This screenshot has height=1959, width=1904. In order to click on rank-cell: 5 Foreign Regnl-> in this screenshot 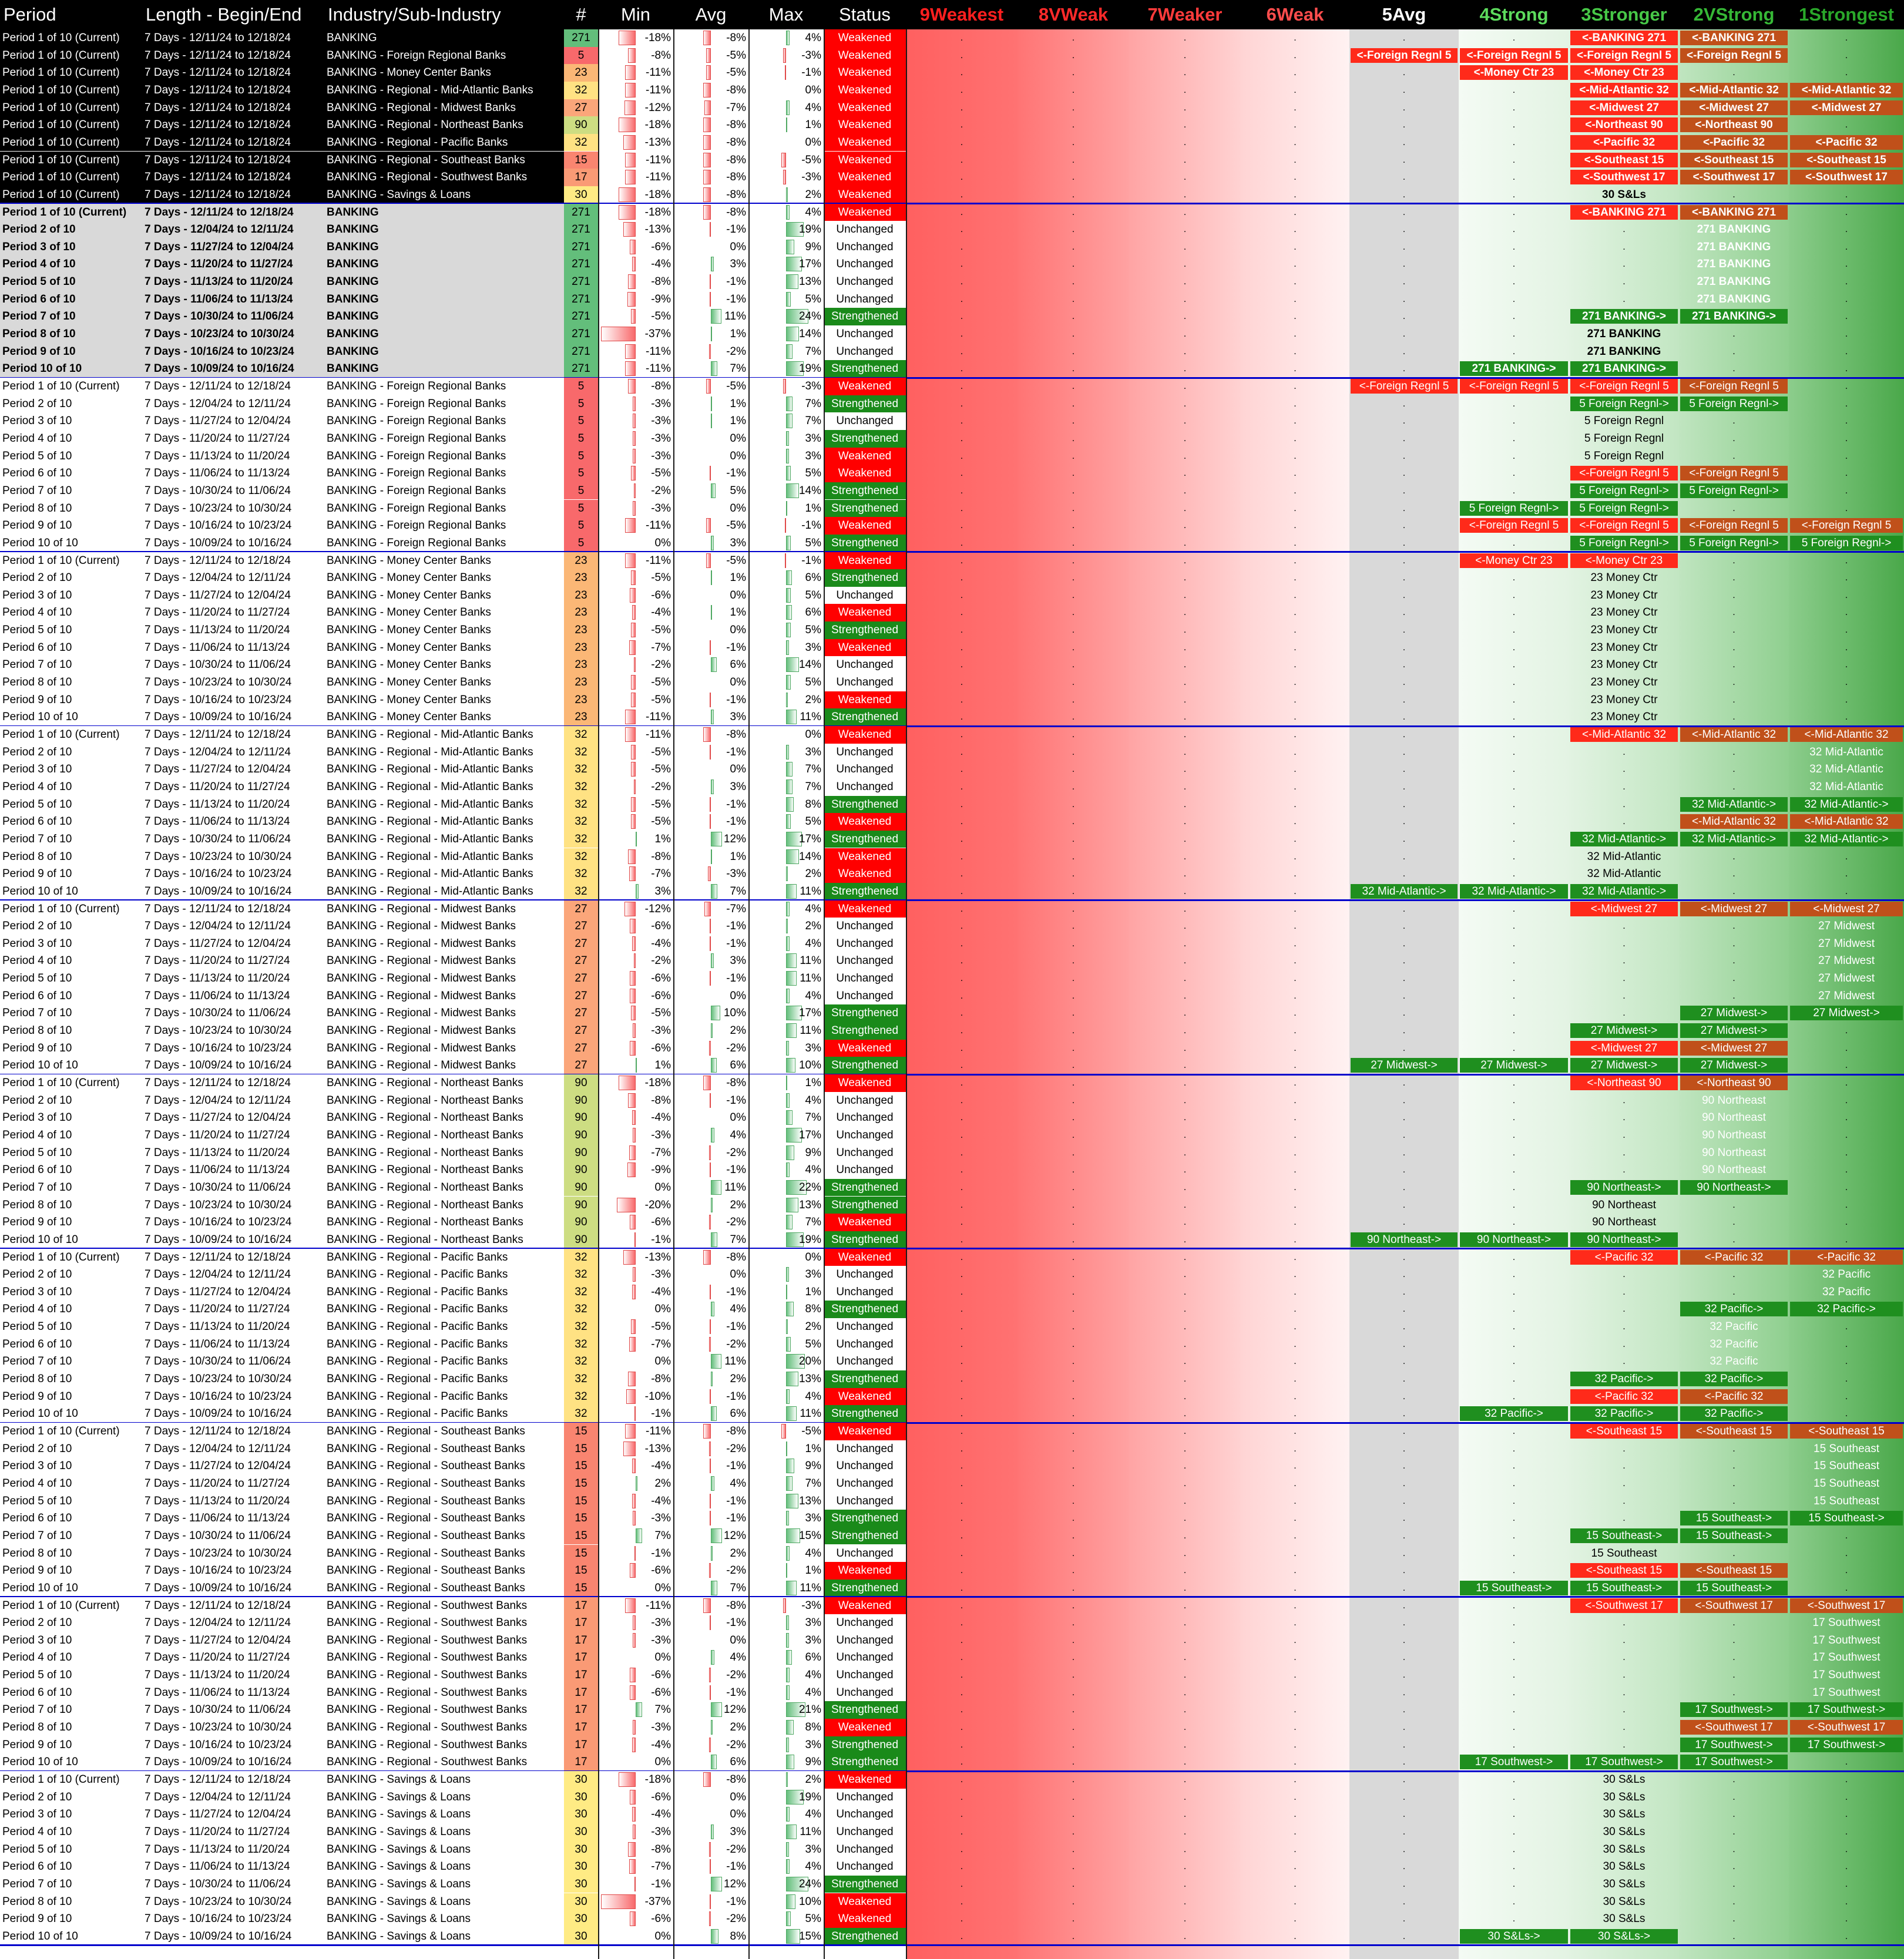, I will do `click(1734, 543)`.